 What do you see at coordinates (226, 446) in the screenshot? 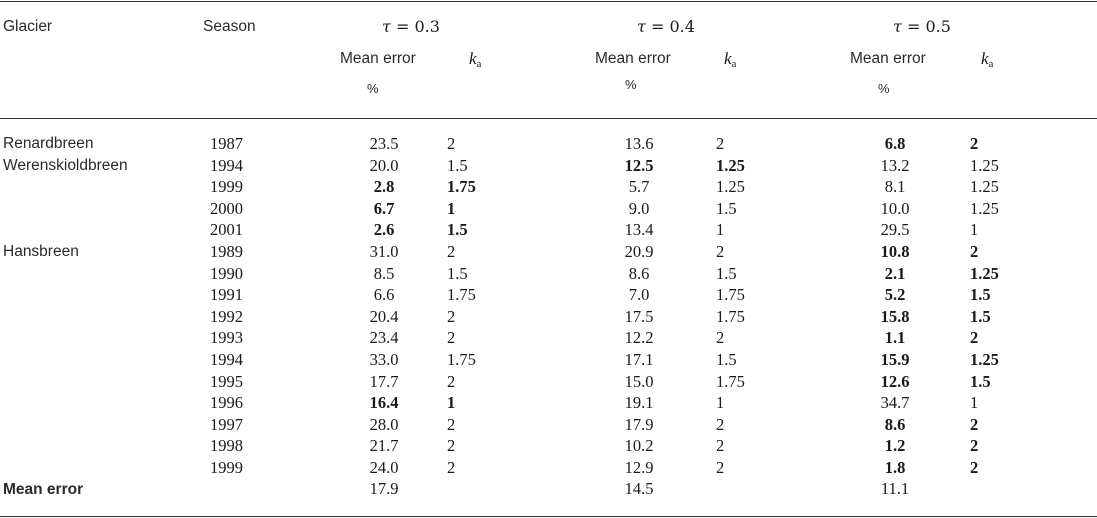
I see `season-year: 1998` at bounding box center [226, 446].